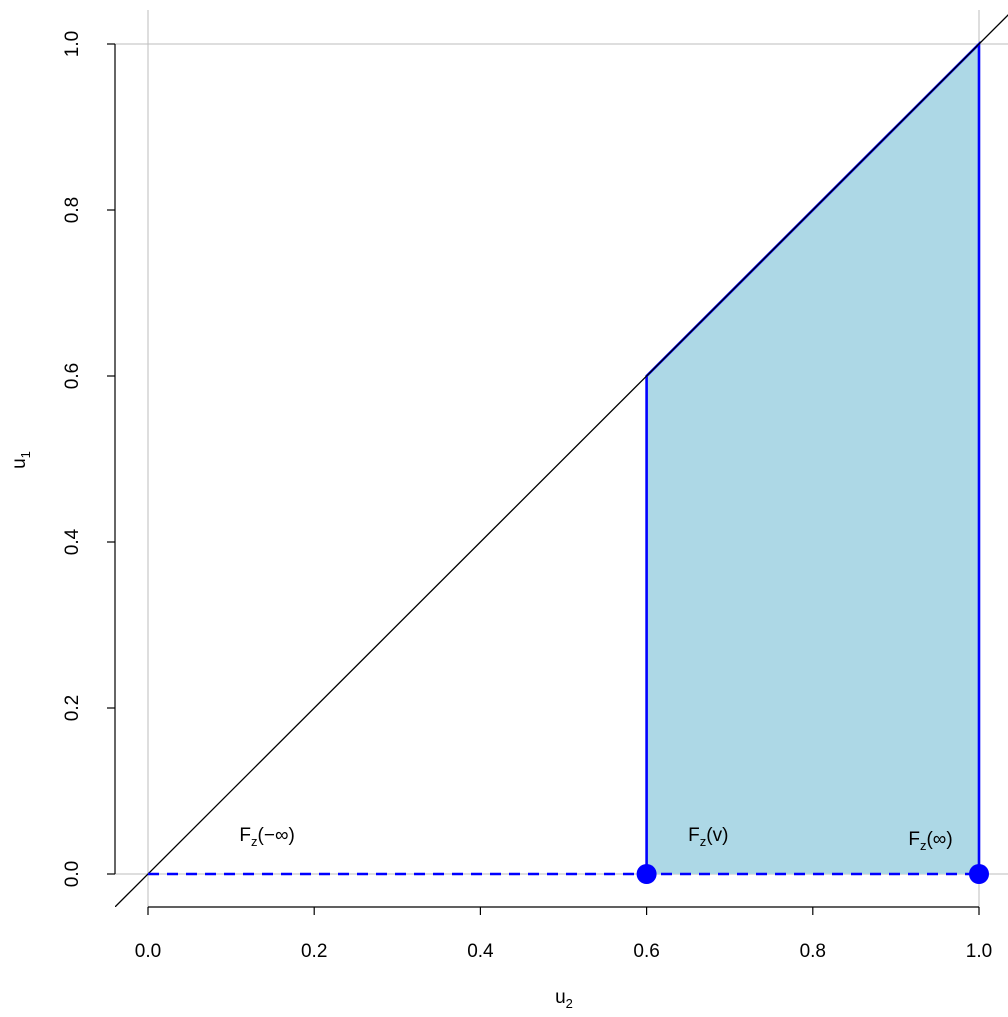 The width and height of the screenshot is (1008, 1017). I want to click on y-tick-label: 0.4, so click(72, 541).